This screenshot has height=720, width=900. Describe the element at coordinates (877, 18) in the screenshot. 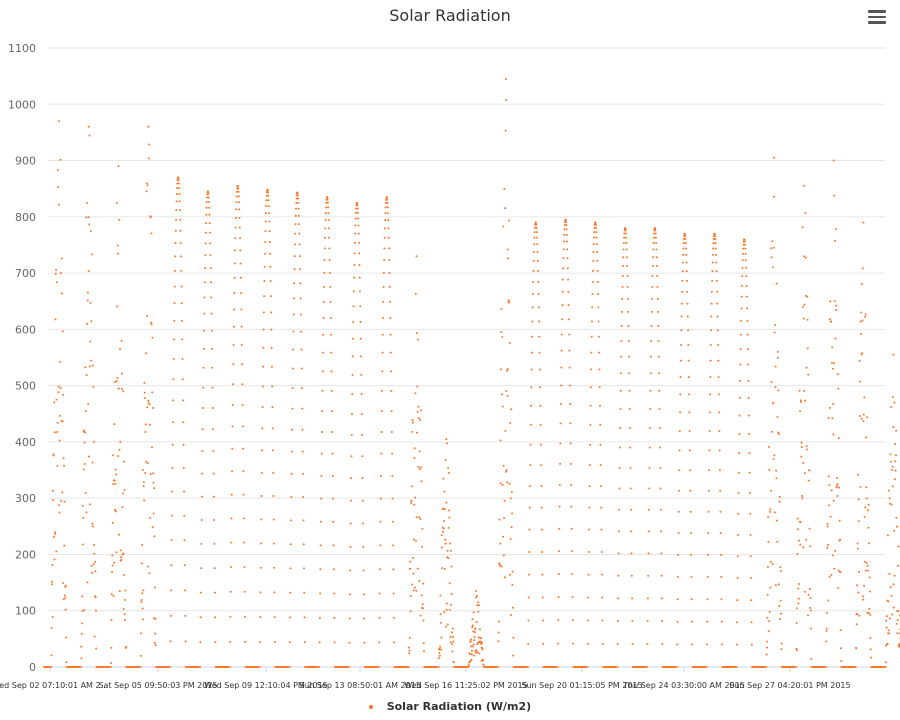

I see `hamburger-menu-icon` at that location.